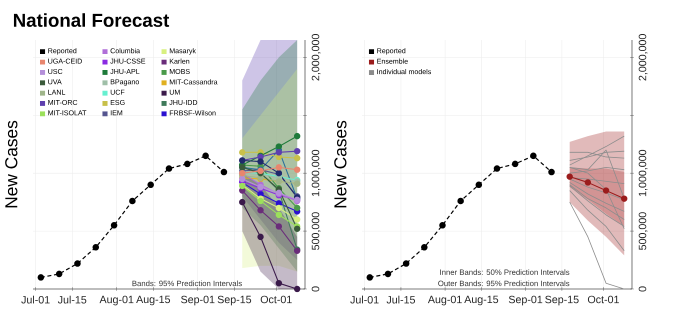 This screenshot has width=700, height=327. What do you see at coordinates (92, 20) in the screenshot?
I see `chart-title: National Forecast` at bounding box center [92, 20].